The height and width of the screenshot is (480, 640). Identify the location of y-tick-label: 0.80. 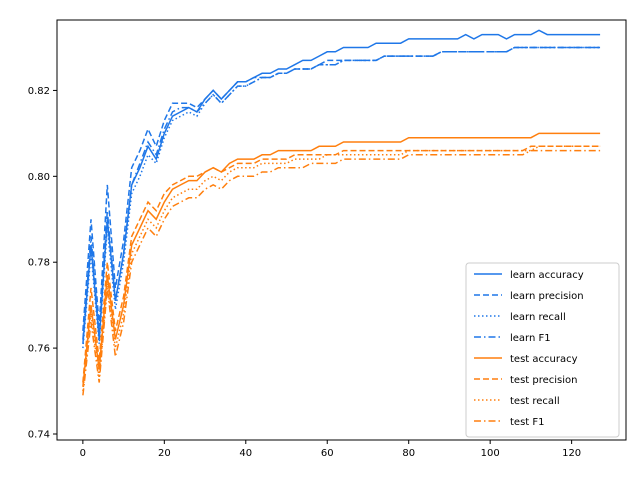
(39, 177).